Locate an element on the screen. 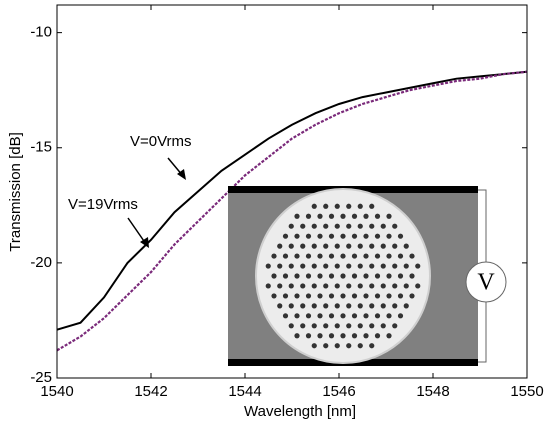 The image size is (546, 432). arrow-head is located at coordinates (181, 174).